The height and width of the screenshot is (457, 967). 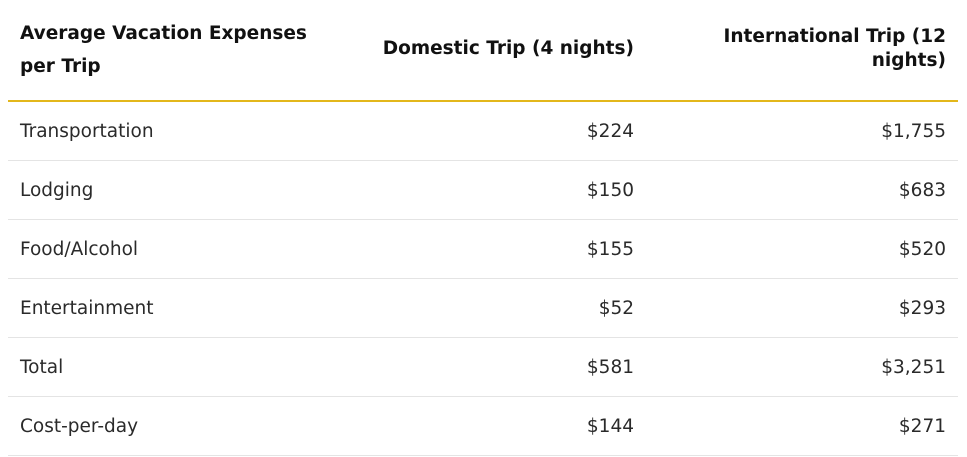 I want to click on table-row: Entertainment $52 $293, so click(x=483, y=308).